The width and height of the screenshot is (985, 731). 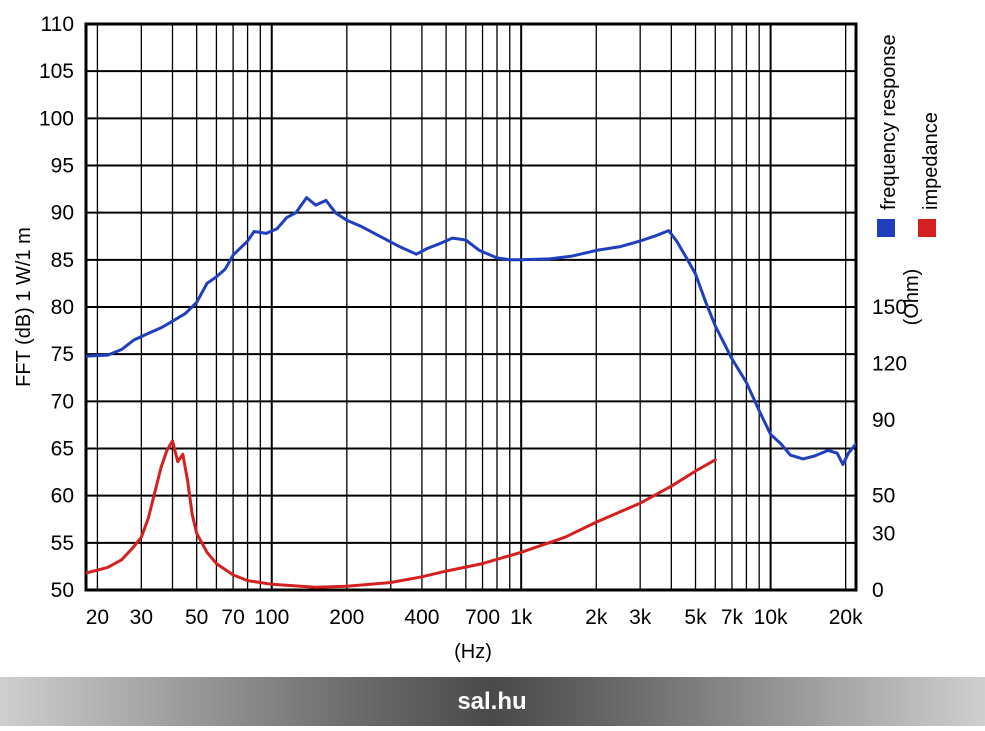 What do you see at coordinates (401, 514) in the screenshot?
I see `impedance-line` at bounding box center [401, 514].